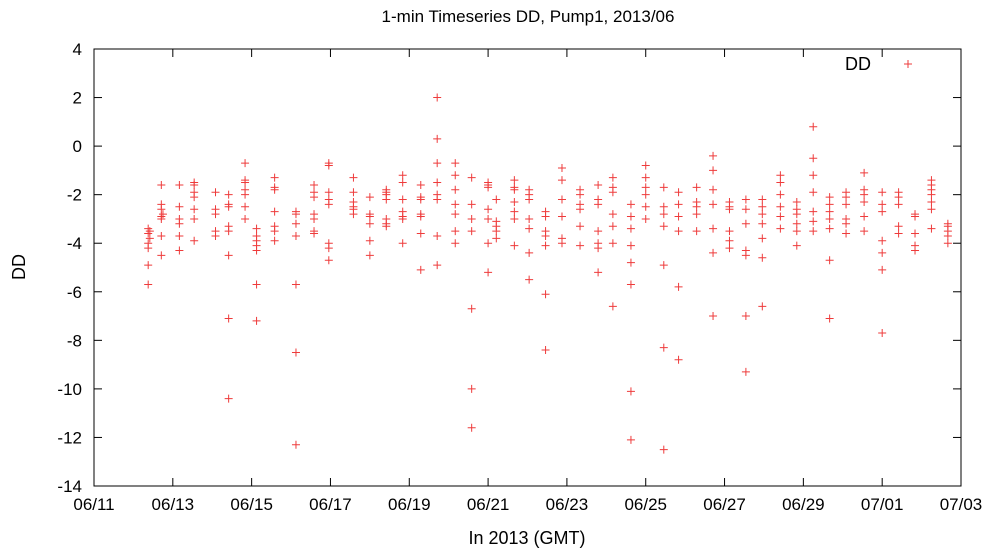 Image resolution: width=998 pixels, height=559 pixels. I want to click on x-tick-label: 06/21, so click(488, 504).